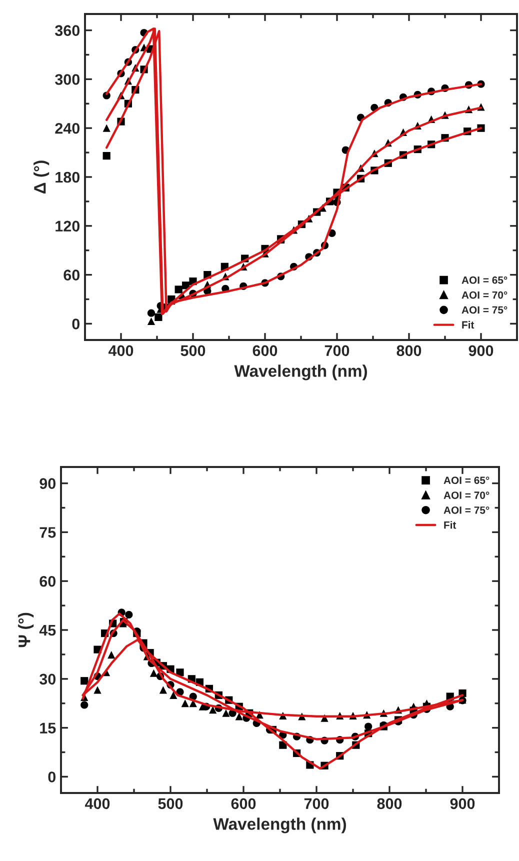 This screenshot has width=519, height=861. Describe the element at coordinates (68, 226) in the screenshot. I see `y-tick-label: 120` at that location.